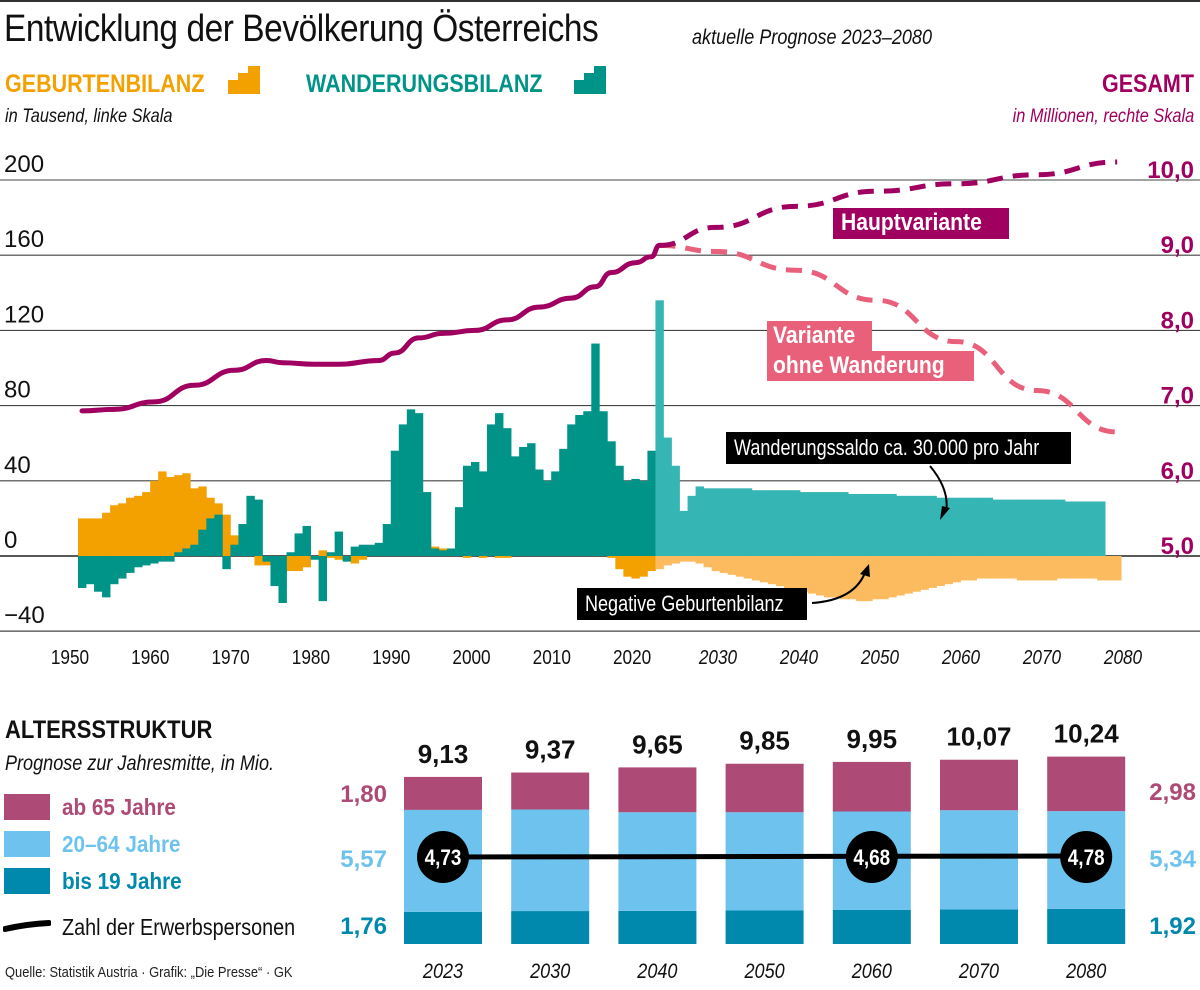 This screenshot has width=1200, height=990. I want to click on births-step-icon, so click(244, 80).